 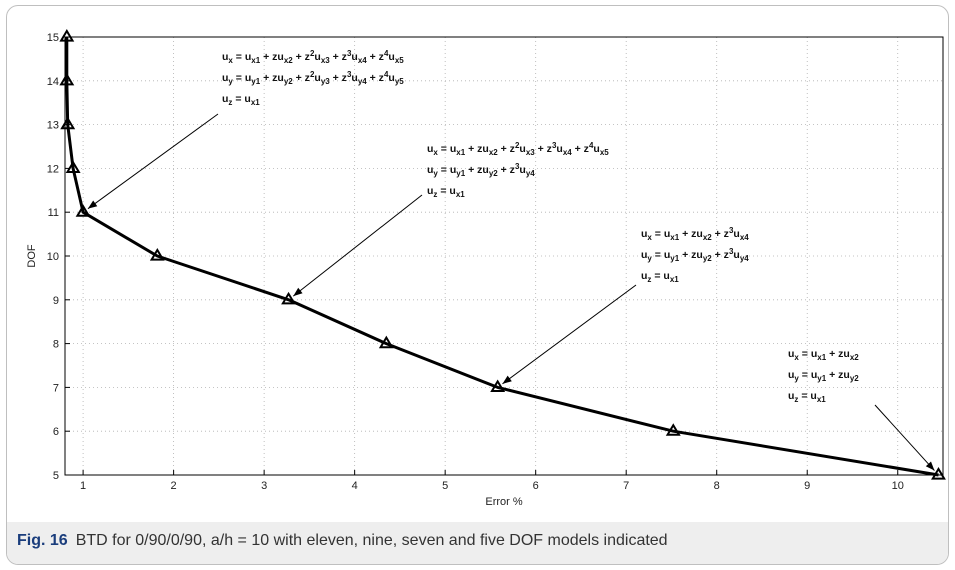 I want to click on x-tick-label: 8, so click(x=717, y=486).